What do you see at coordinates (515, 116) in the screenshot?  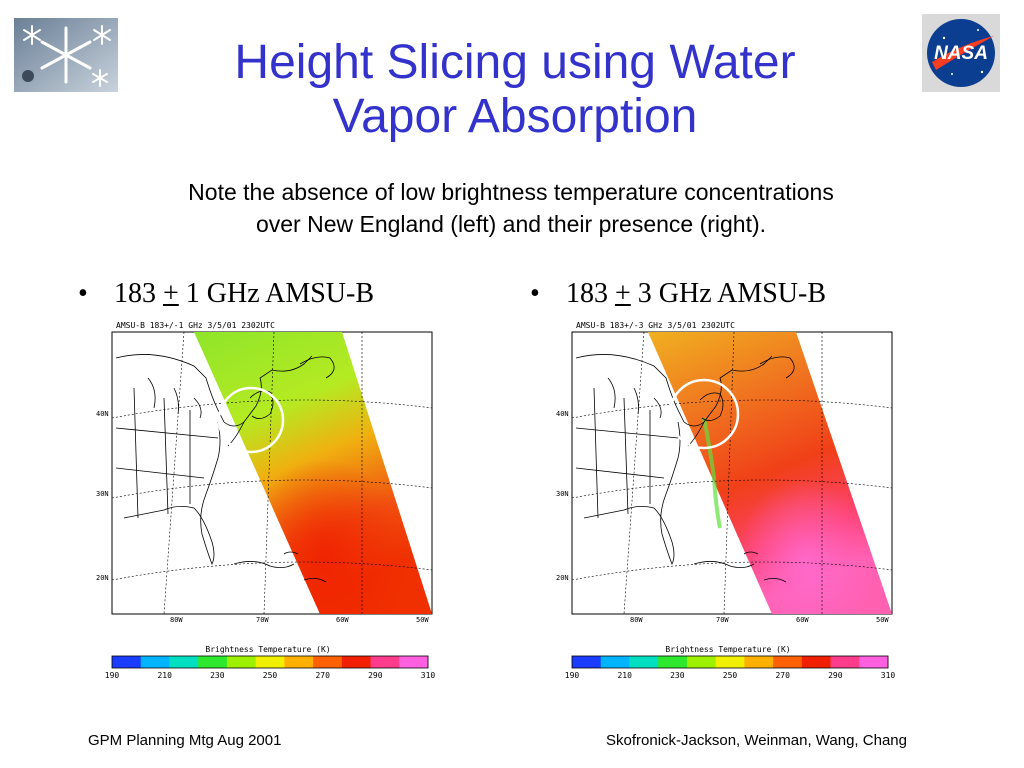 I see `title-line-2: Vapor Absorption` at bounding box center [515, 116].